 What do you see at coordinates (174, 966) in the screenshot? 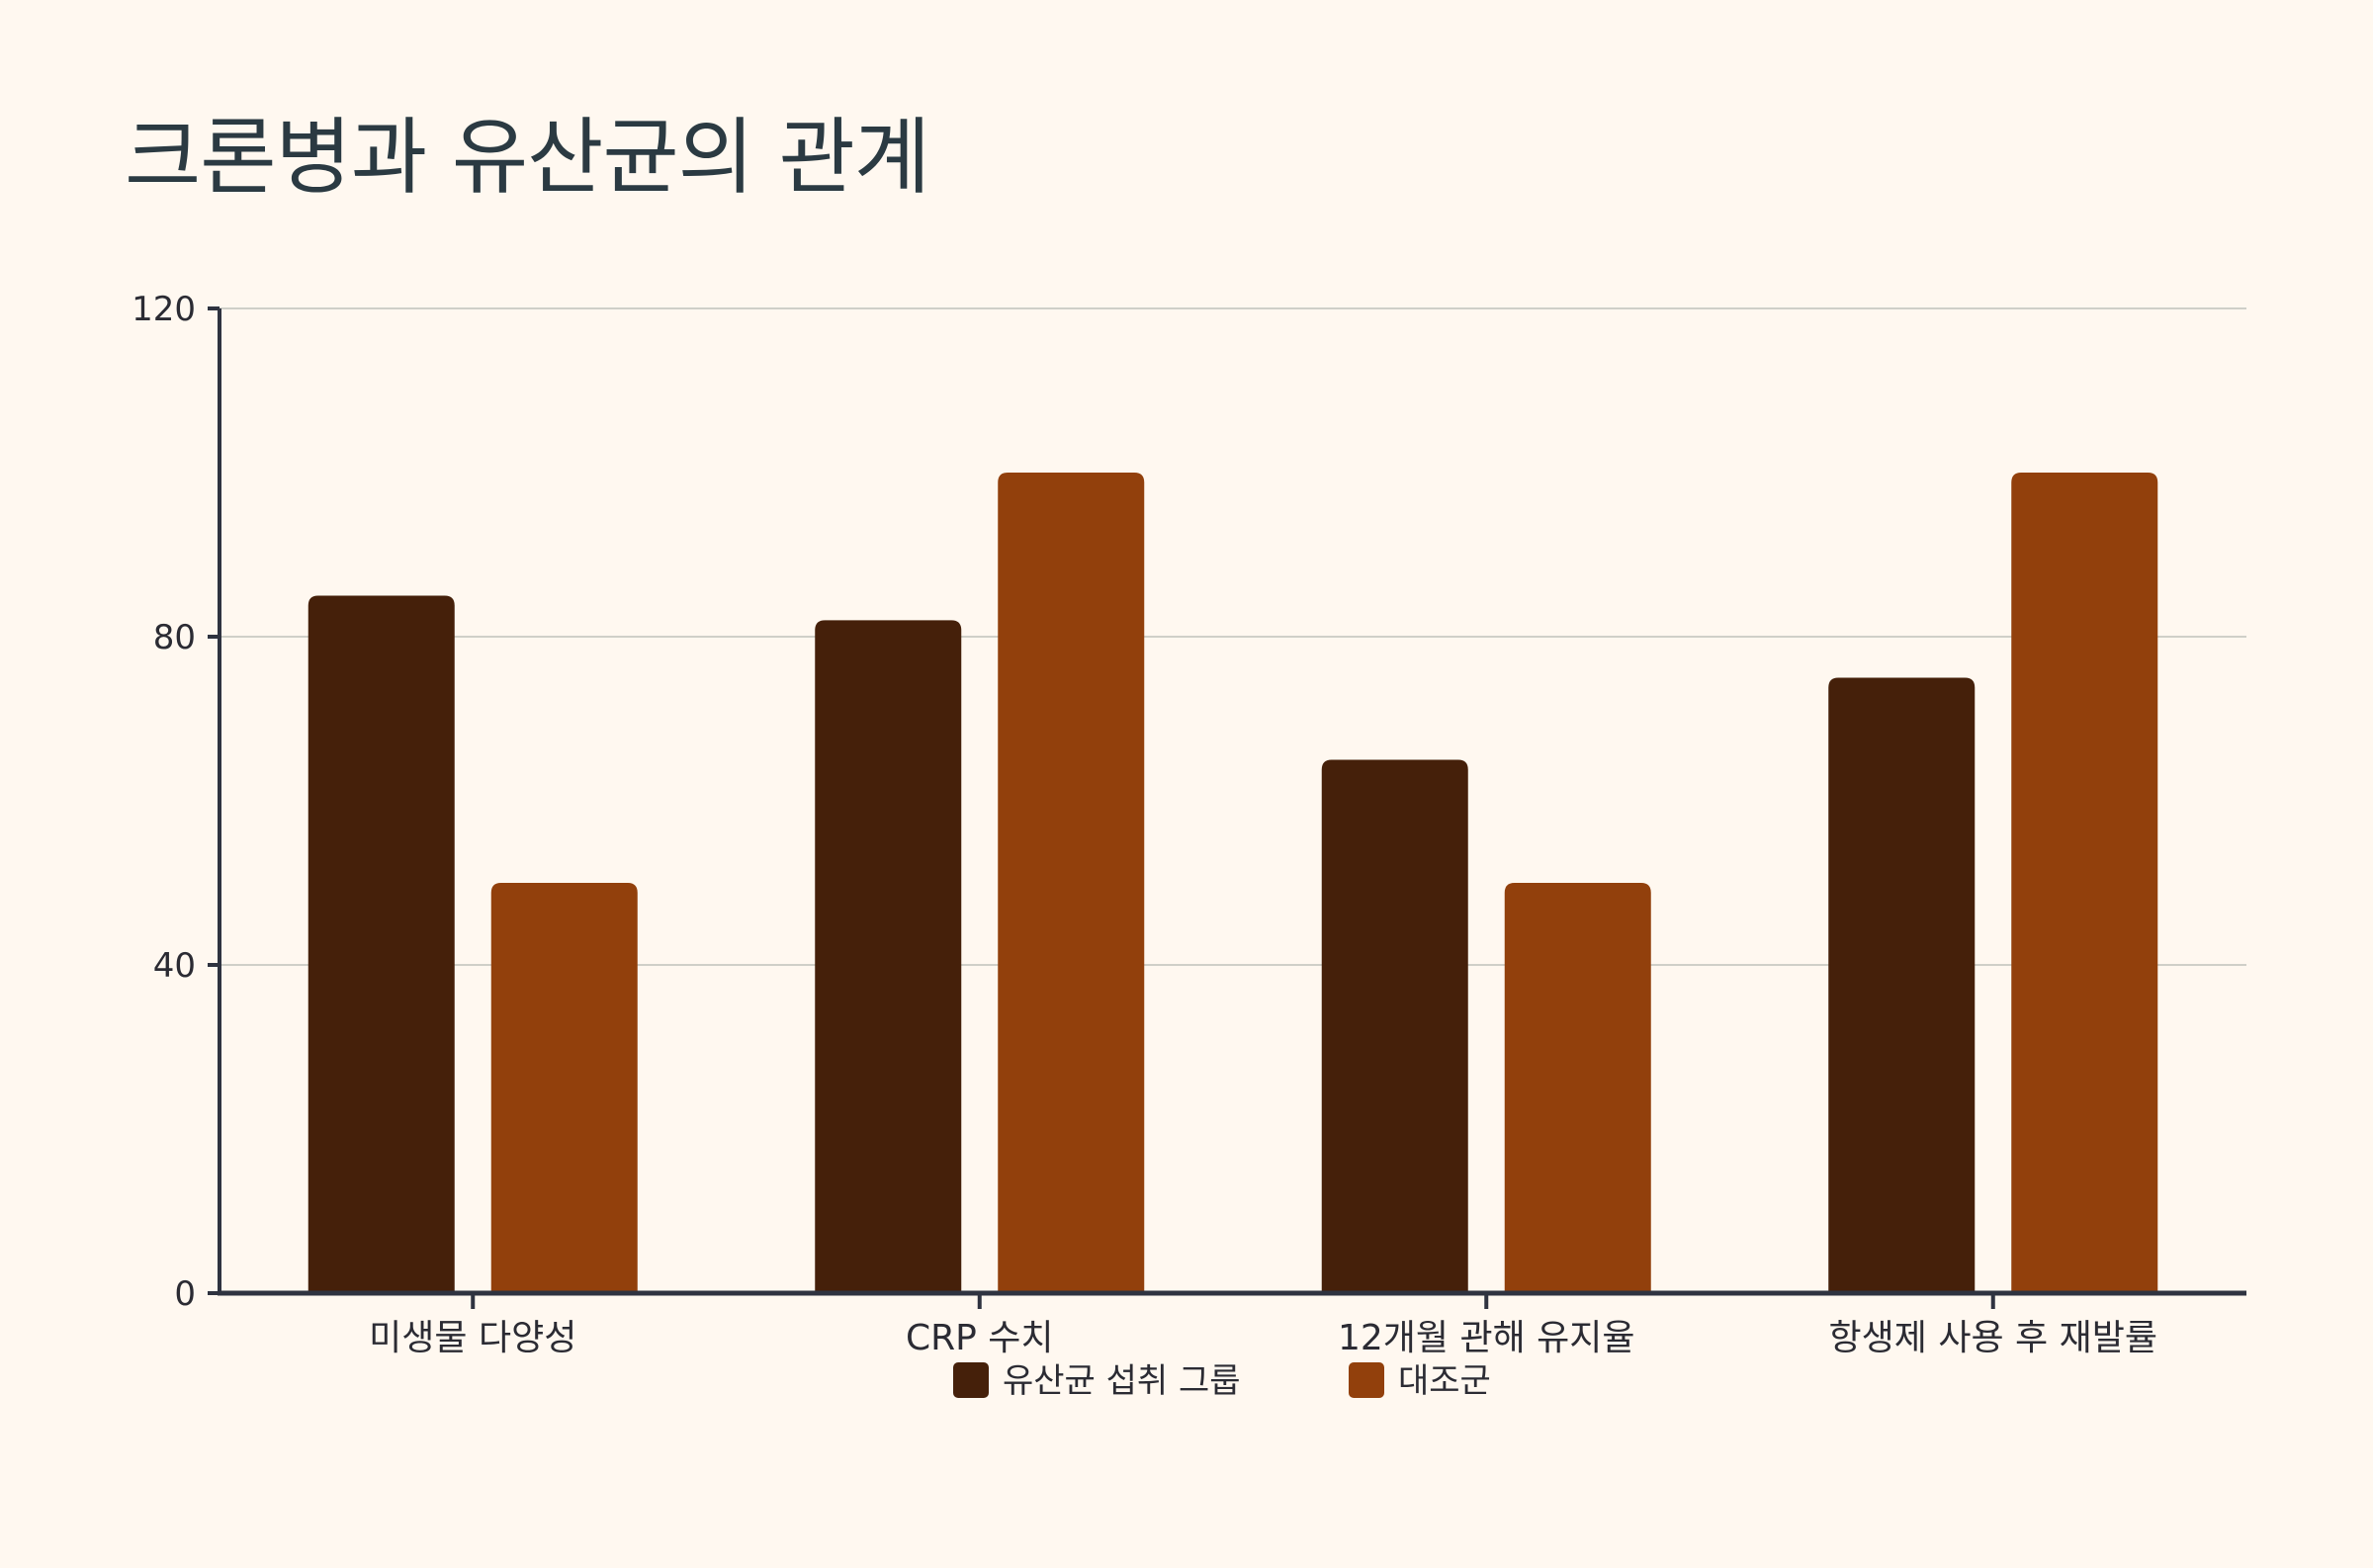
I see `y-tick-label: 40` at bounding box center [174, 966].